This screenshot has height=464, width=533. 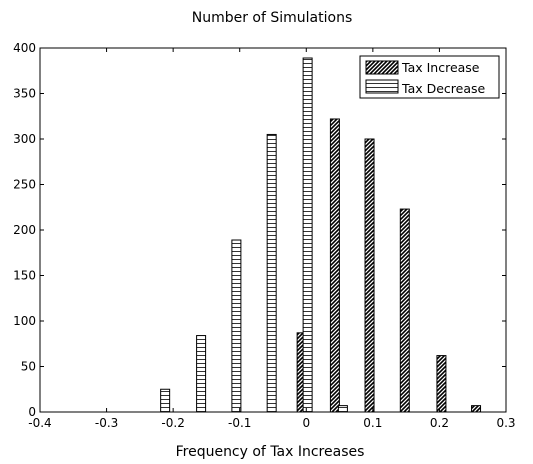 I want to click on x-tick-label: -0.4, so click(x=39, y=423).